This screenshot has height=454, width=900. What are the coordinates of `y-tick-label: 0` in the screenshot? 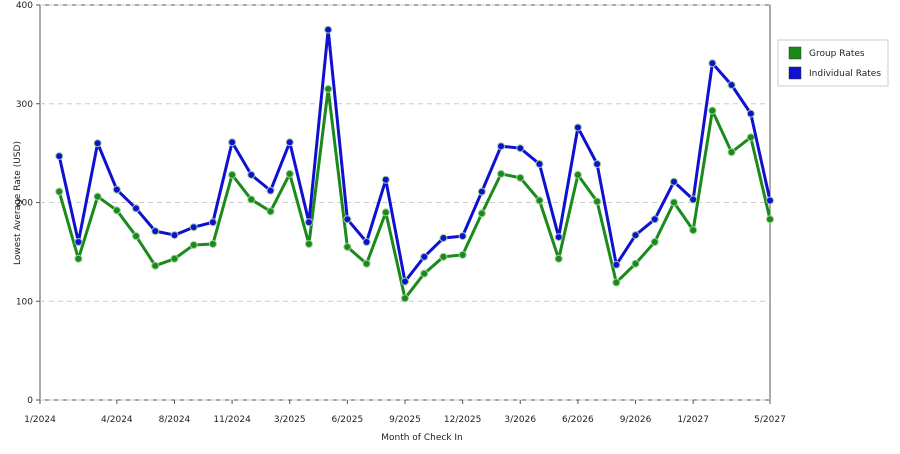 It's located at (30, 401).